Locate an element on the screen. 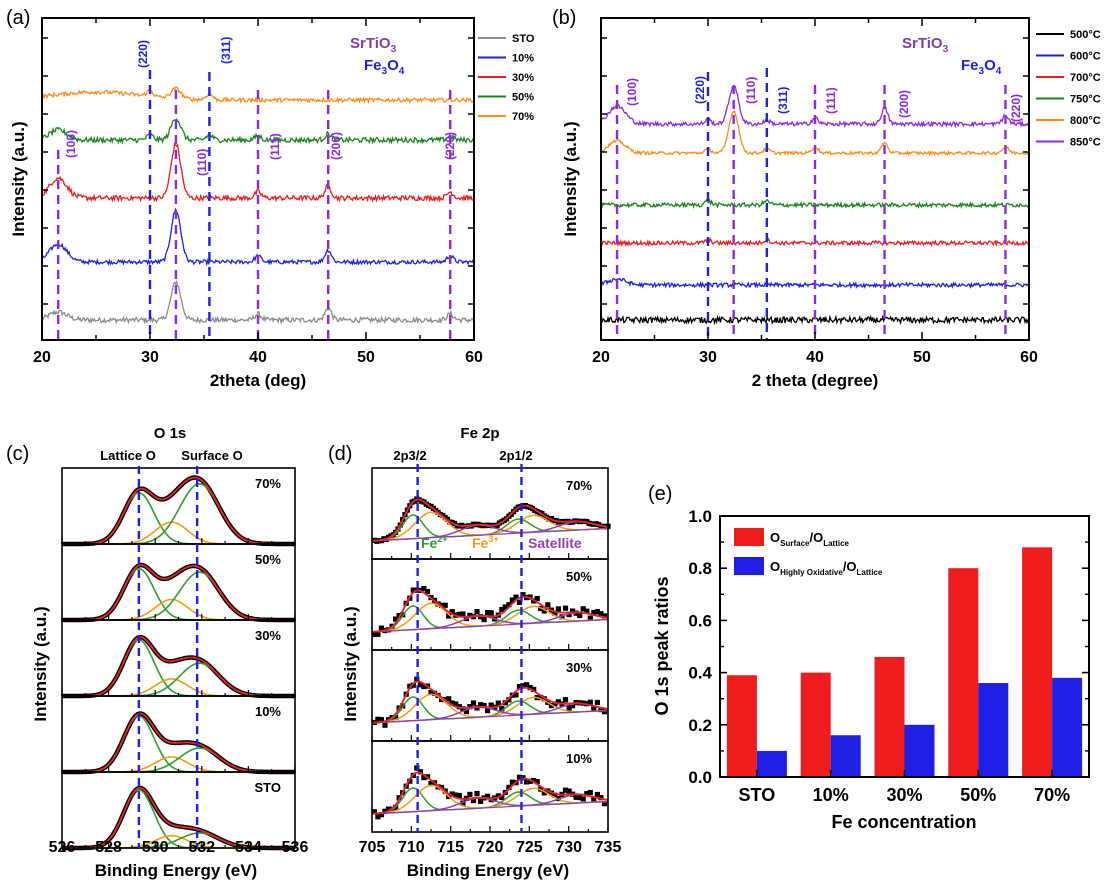 The height and width of the screenshot is (884, 1107). panel-d-subplots: 70% 50% 30% 10% is located at coordinates (491, 648).